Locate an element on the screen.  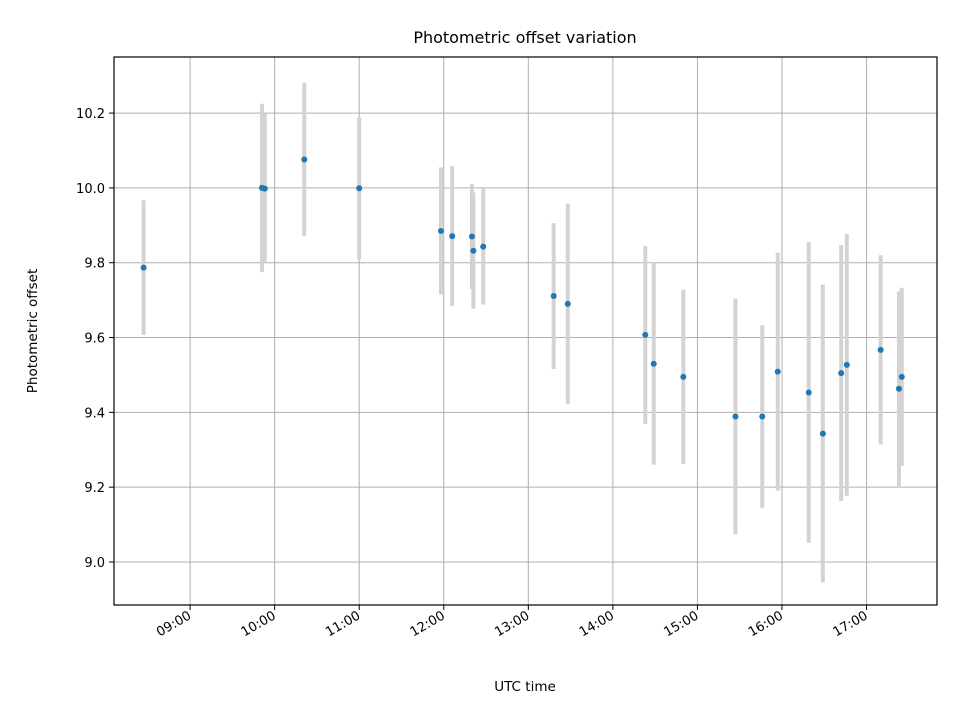
x-tick-label: 13:00 is located at coordinates (512, 624).